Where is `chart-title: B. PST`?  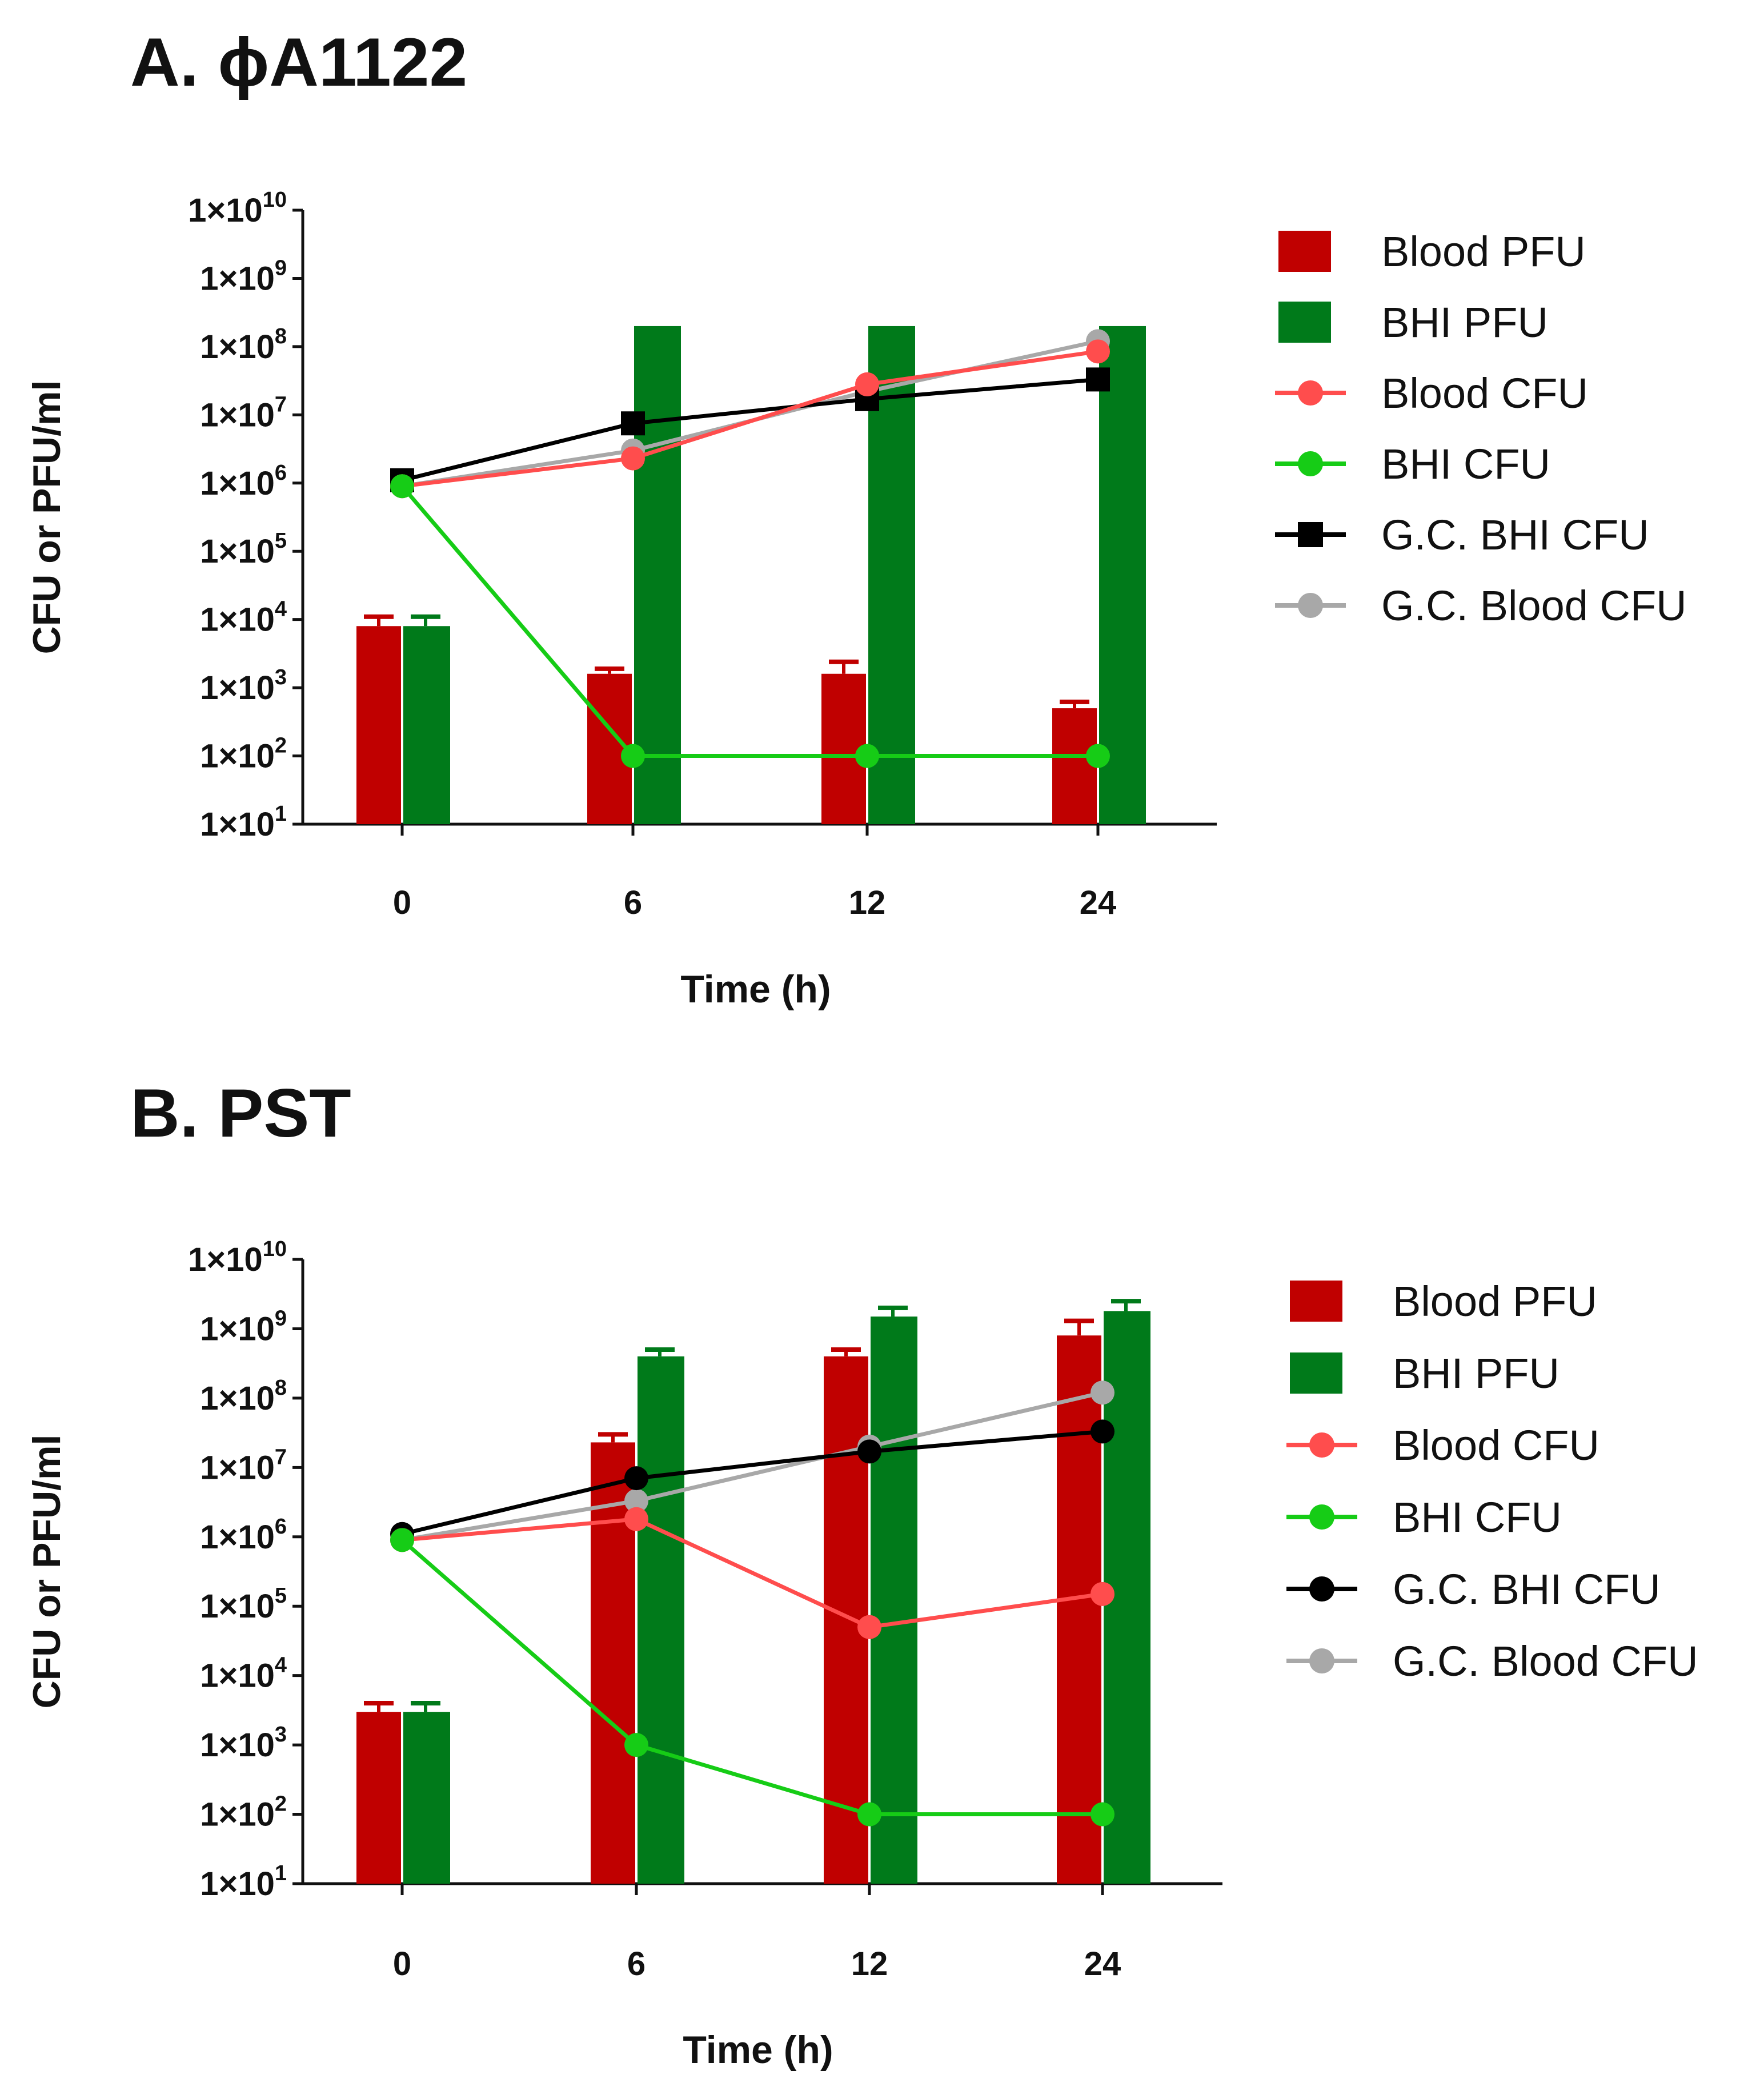
chart-title: B. PST is located at coordinates (240, 1113).